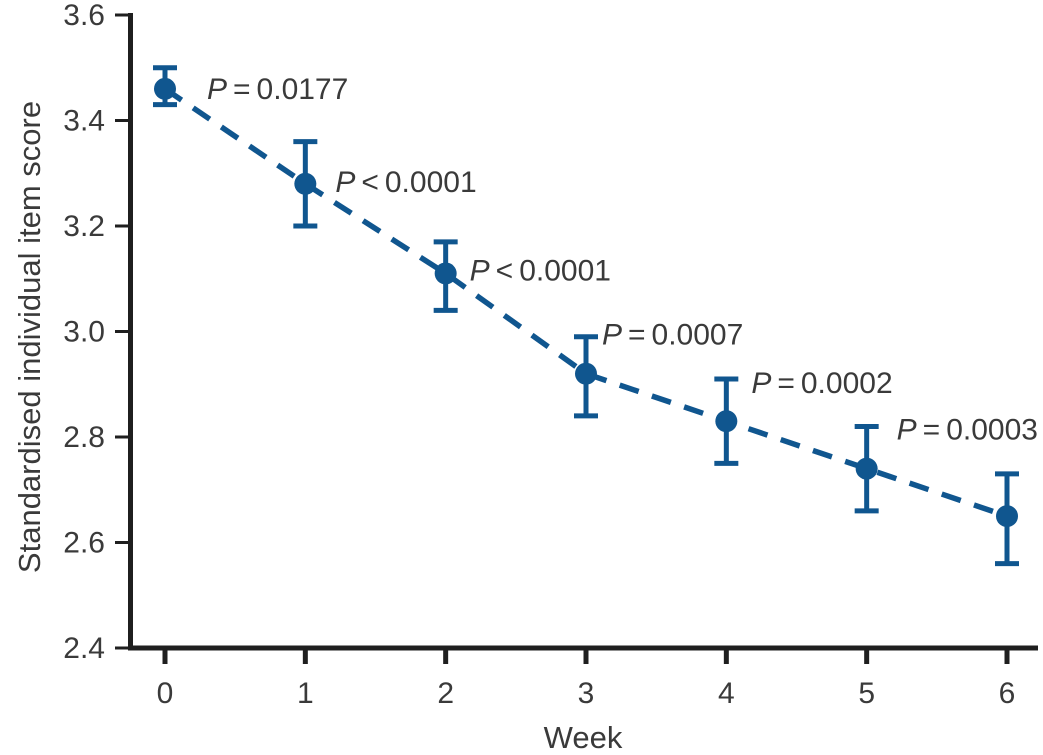 Image resolution: width=1043 pixels, height=755 pixels. Describe the element at coordinates (821, 383) in the screenshot. I see `p-value-annotation: P = 0.0002` at that location.